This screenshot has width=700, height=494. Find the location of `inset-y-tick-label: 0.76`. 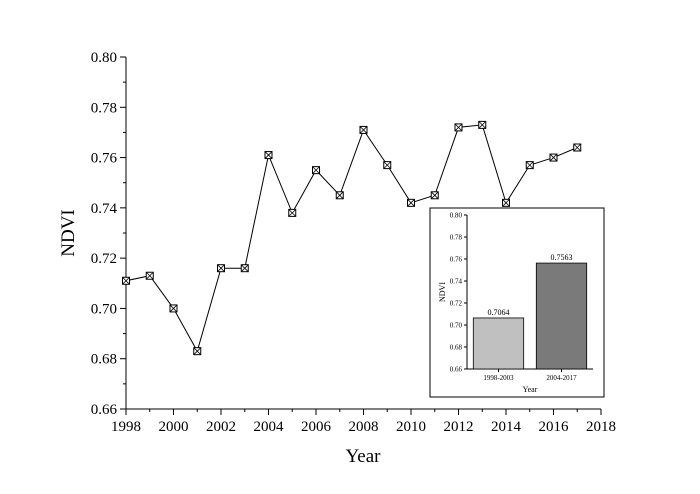

inset-y-tick-label: 0.76 is located at coordinates (456, 260).